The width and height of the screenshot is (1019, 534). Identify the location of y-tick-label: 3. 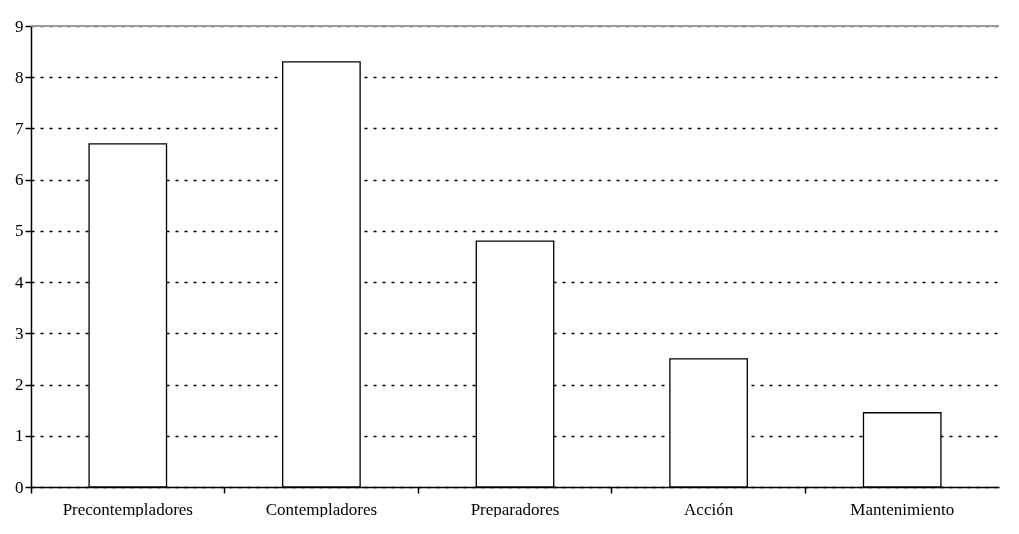
(19, 333).